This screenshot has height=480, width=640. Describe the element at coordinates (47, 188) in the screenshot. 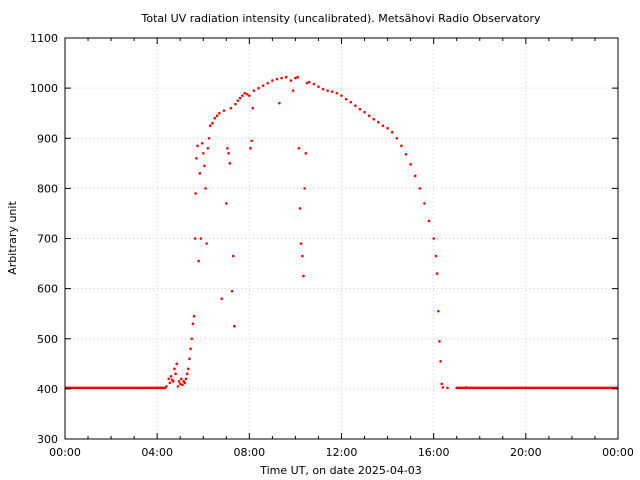

I see `y-tick-label: 800` at that location.